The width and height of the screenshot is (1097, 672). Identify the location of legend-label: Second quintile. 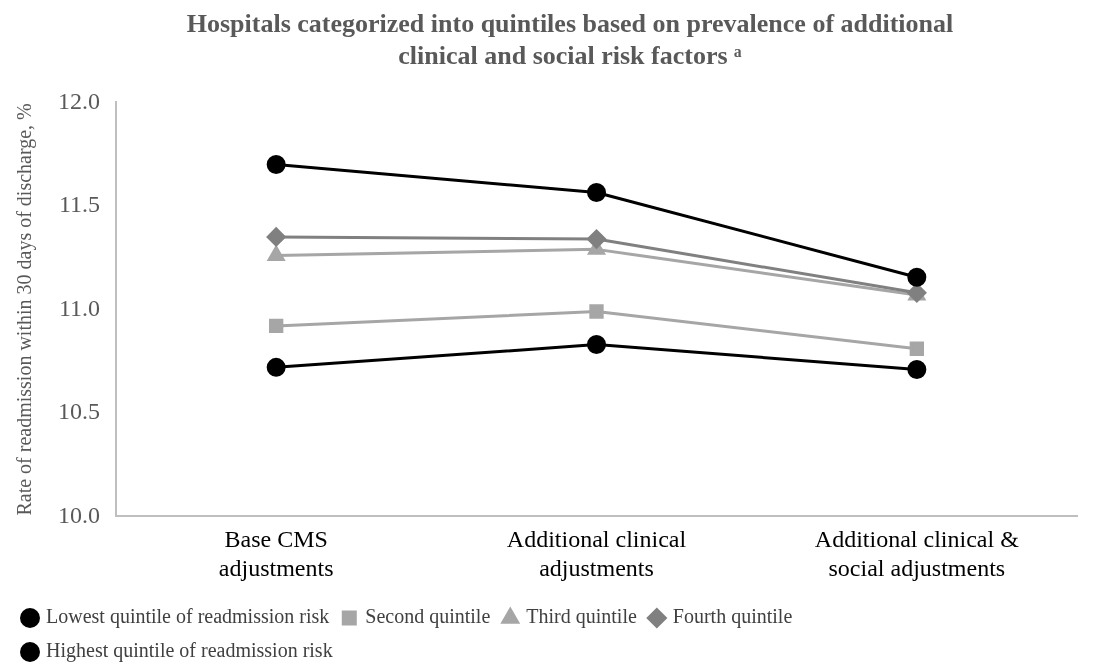
(428, 617).